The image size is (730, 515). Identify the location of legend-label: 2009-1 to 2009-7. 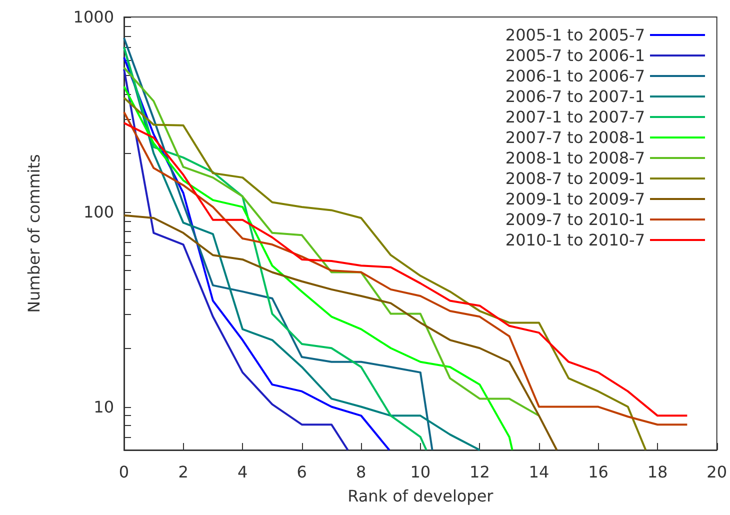
(575, 199).